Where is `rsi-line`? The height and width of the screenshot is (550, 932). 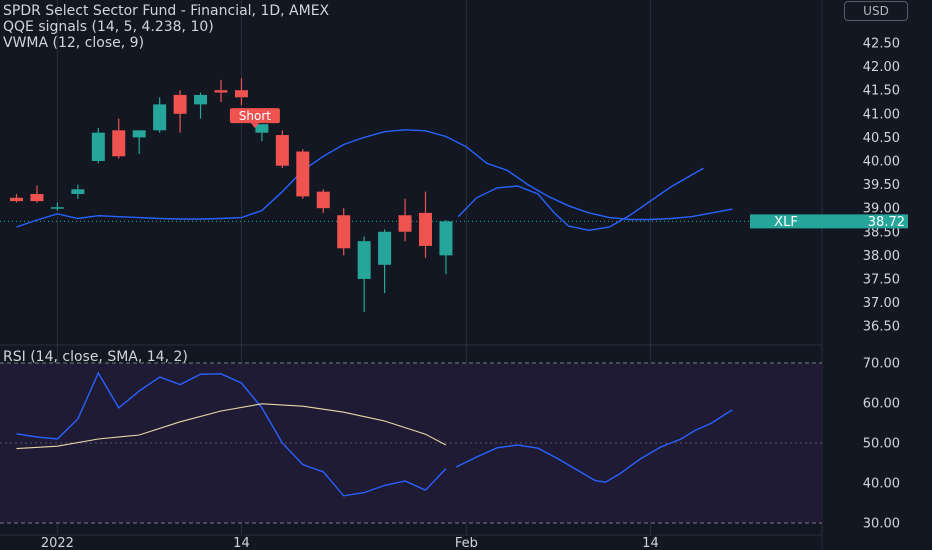 rsi-line is located at coordinates (231, 434).